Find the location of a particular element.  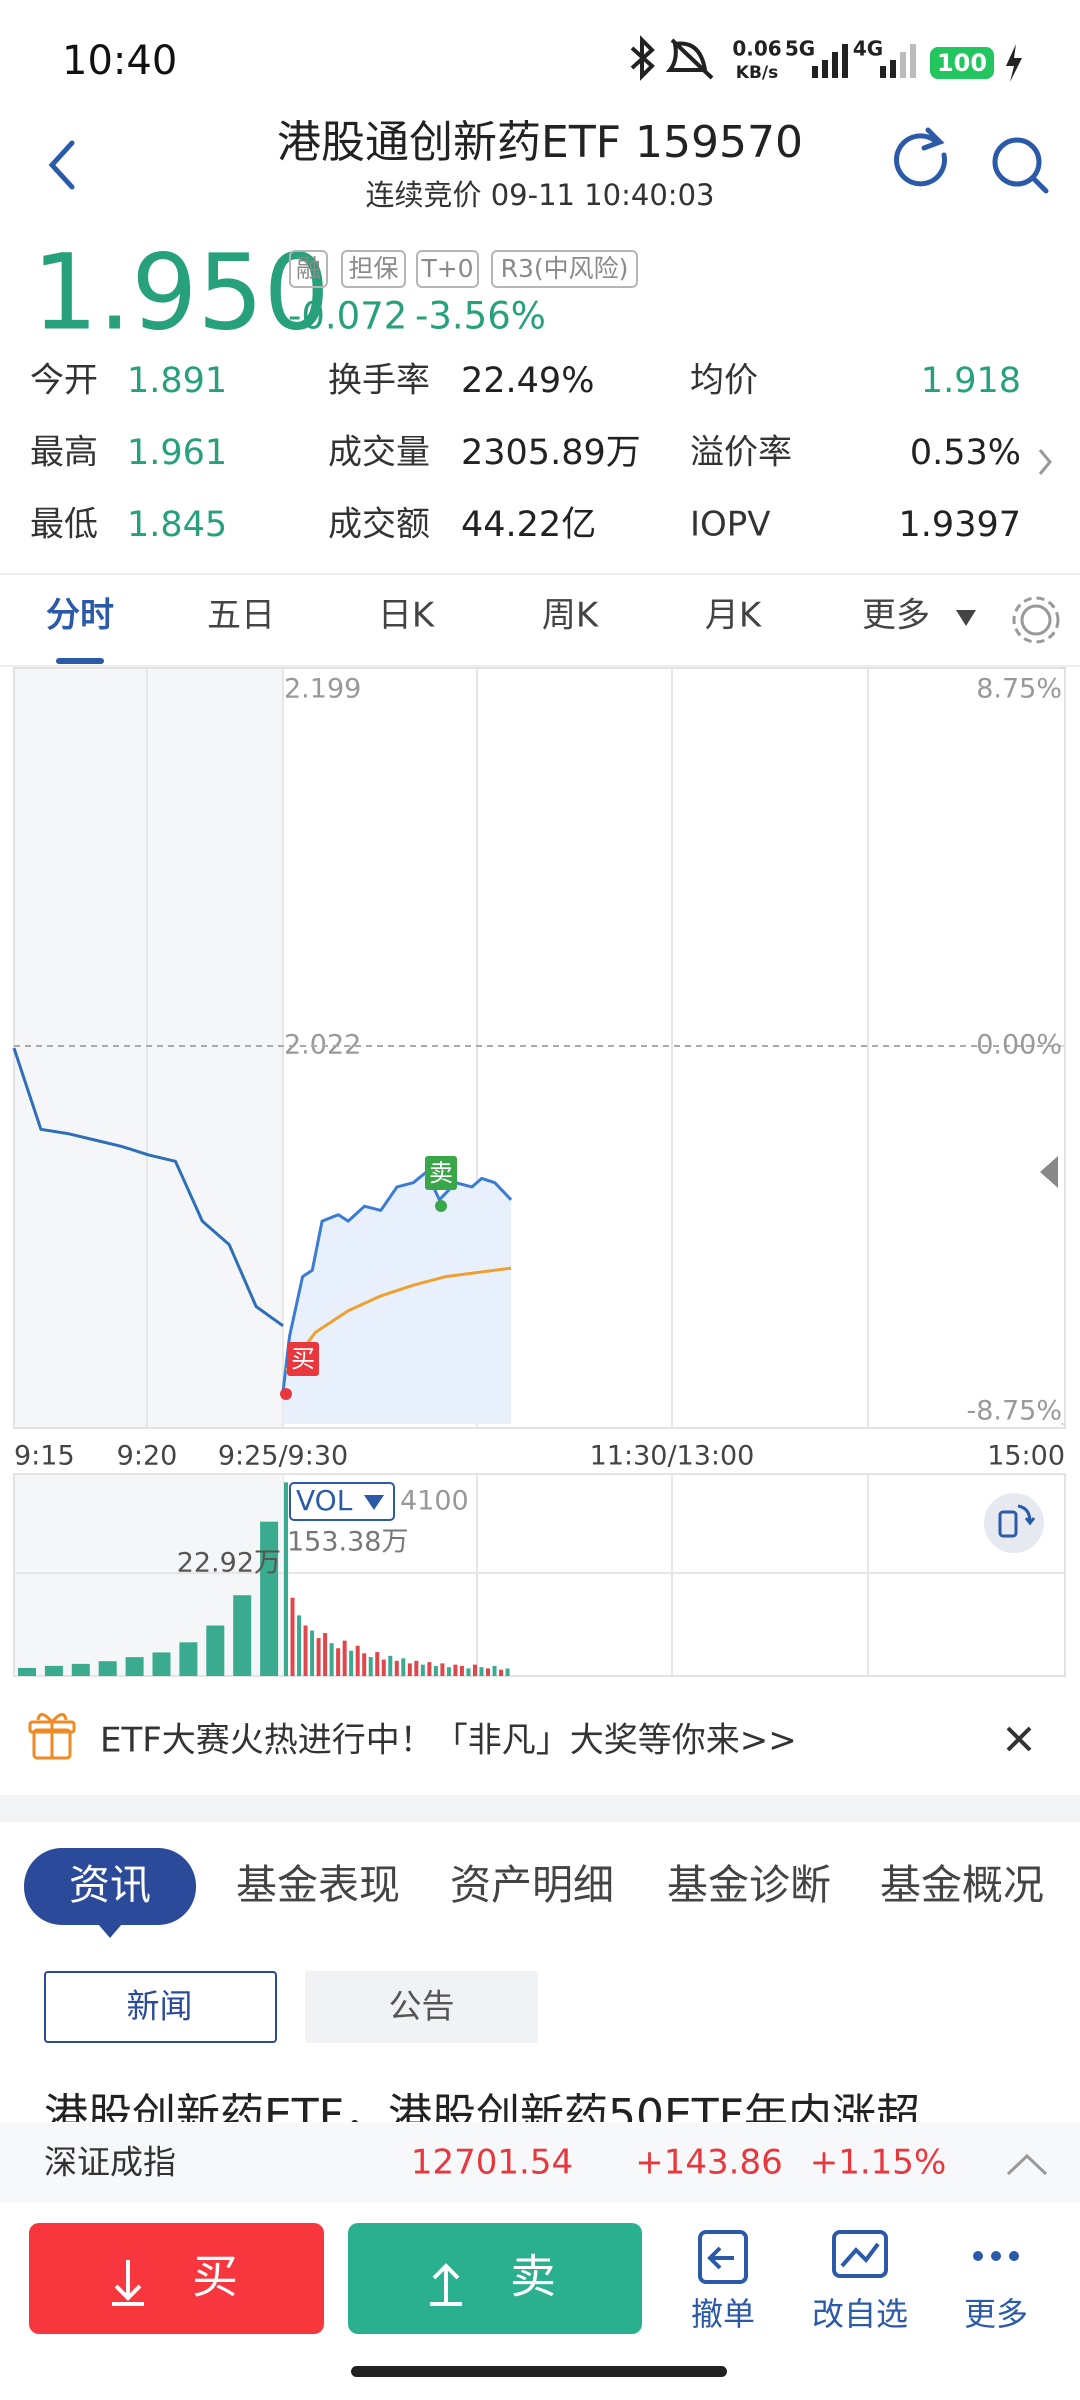

pre-market-area is located at coordinates (148, 1048).